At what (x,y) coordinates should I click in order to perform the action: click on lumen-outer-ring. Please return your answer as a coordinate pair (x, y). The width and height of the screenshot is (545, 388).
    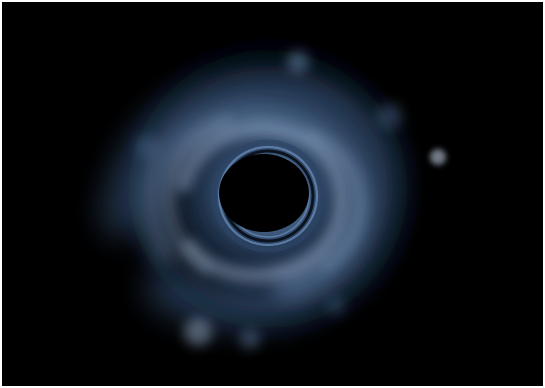
    Looking at the image, I should click on (268, 196).